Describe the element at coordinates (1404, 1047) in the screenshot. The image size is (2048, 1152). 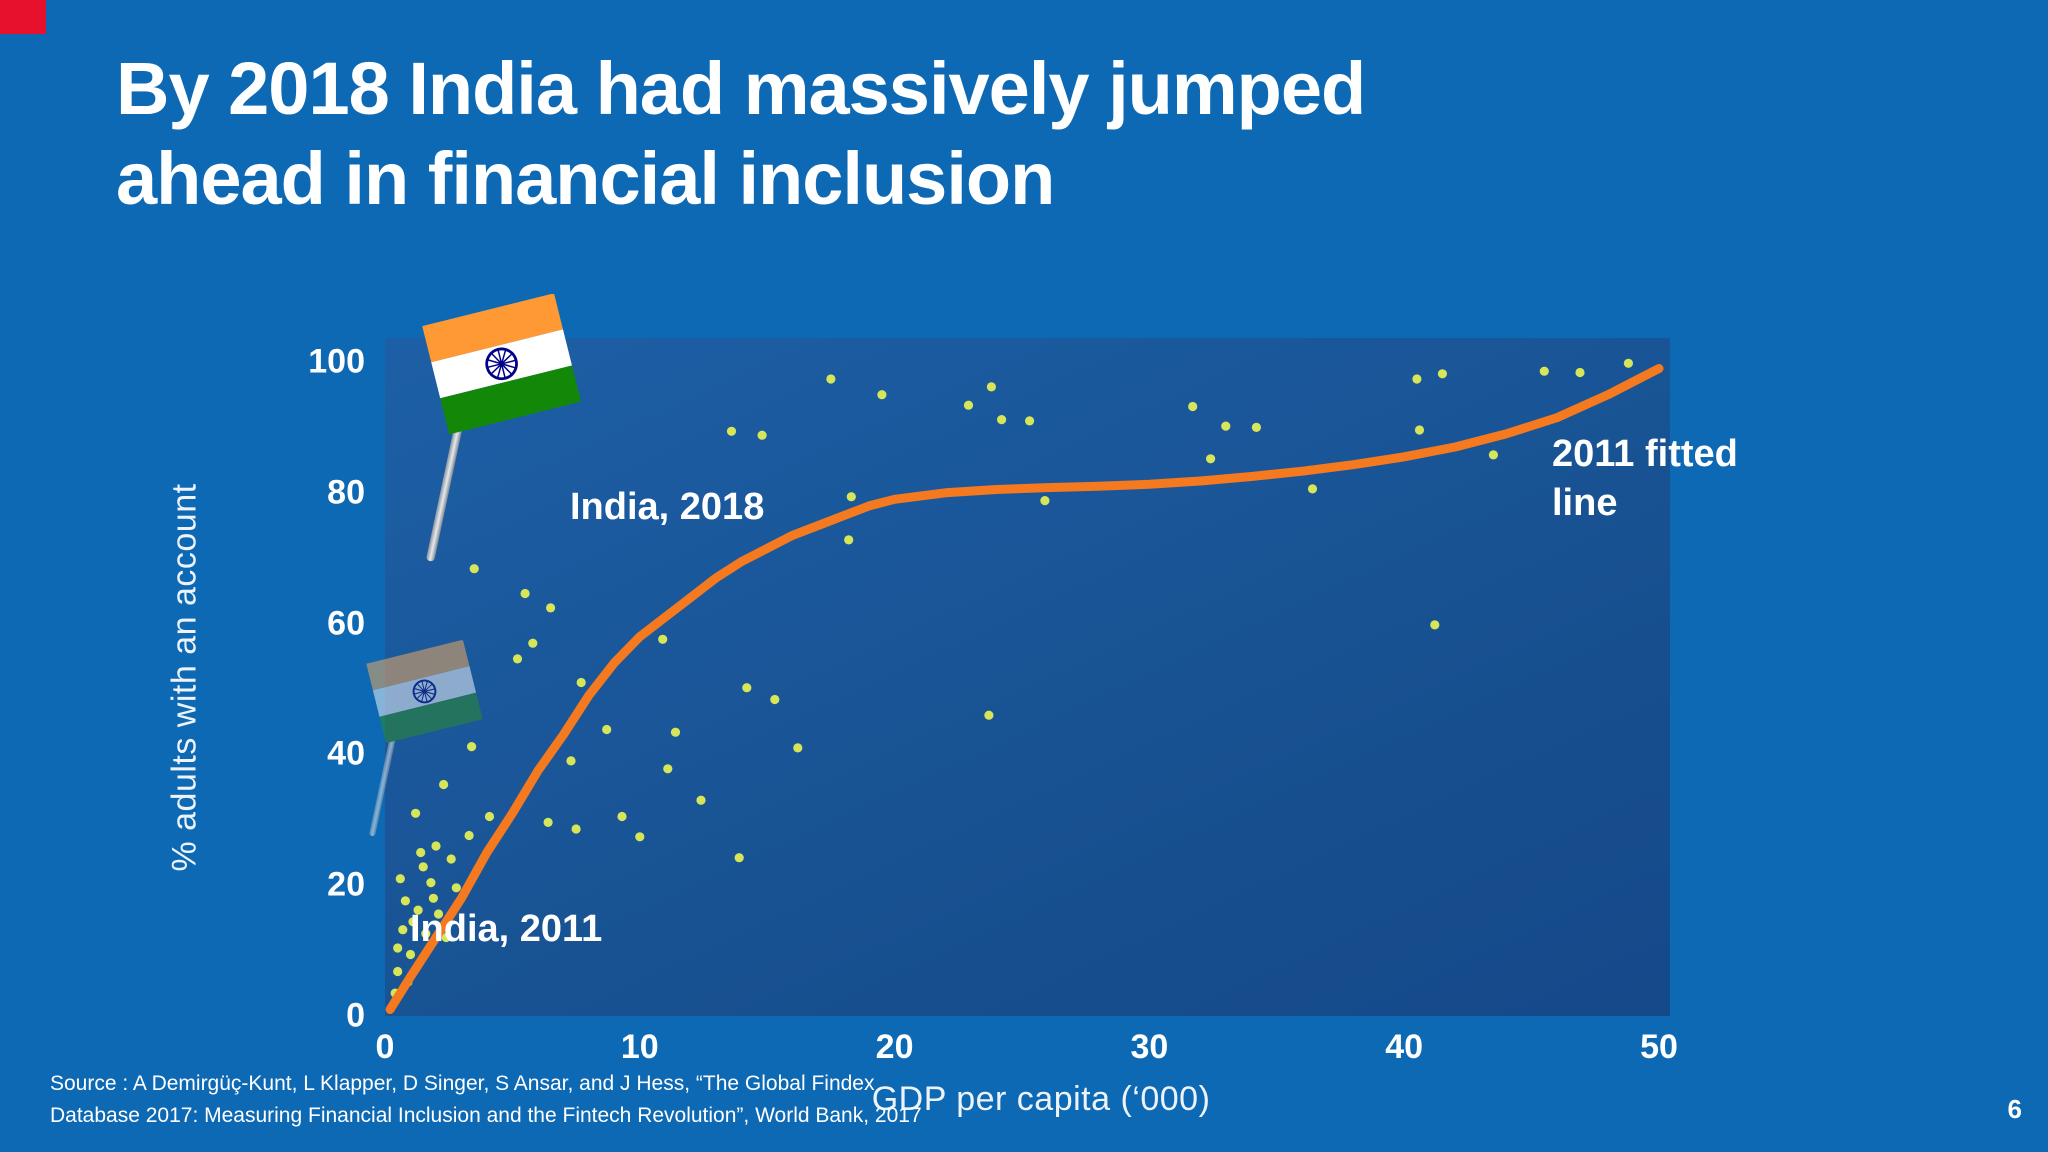
I see `x-tick-label: 40` at that location.